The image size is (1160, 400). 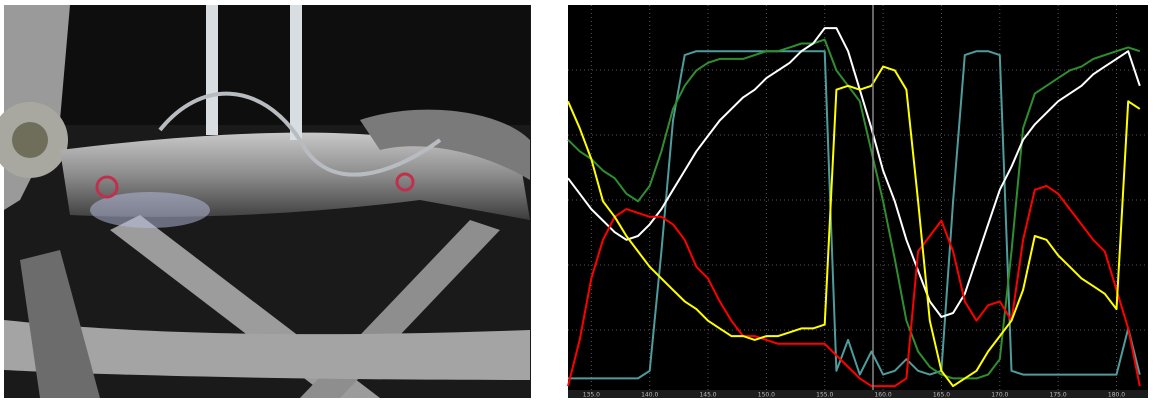 What do you see at coordinates (941, 395) in the screenshot?
I see `x-tick-label: 165.0` at bounding box center [941, 395].